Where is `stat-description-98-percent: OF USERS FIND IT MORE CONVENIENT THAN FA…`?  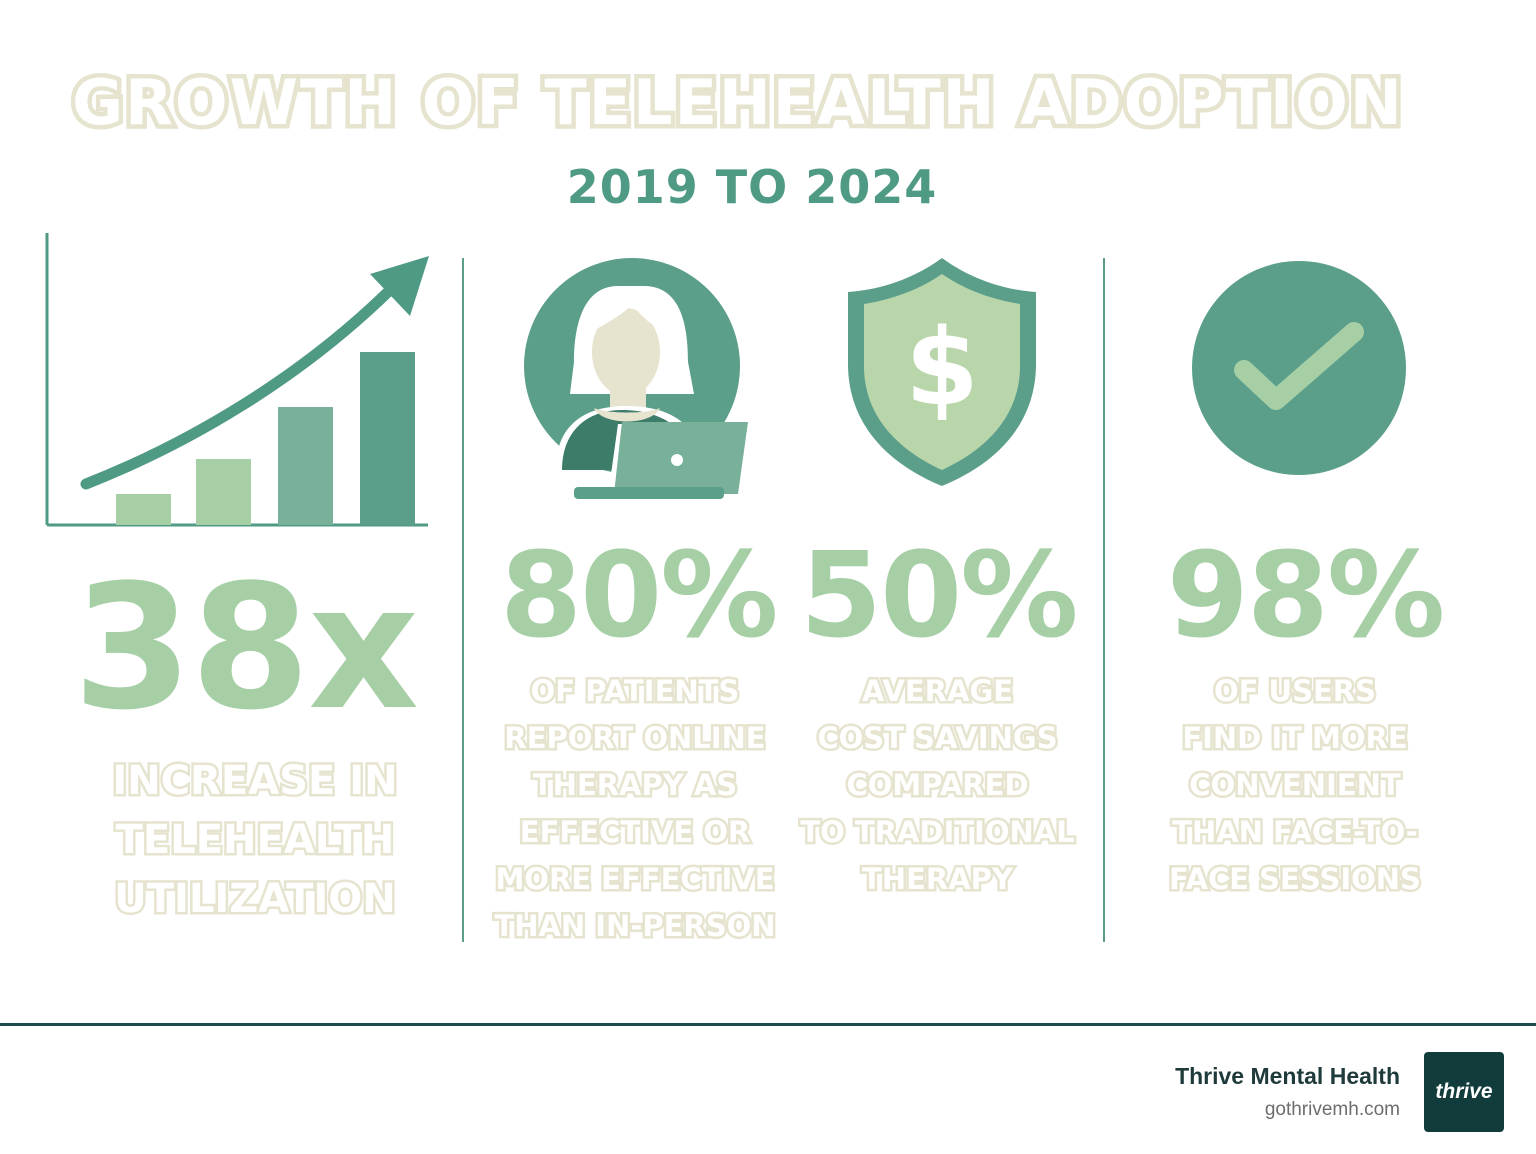
stat-description-98-percent: OF USERS FIND IT MORE CONVENIENT THAN FA… is located at coordinates (1295, 785).